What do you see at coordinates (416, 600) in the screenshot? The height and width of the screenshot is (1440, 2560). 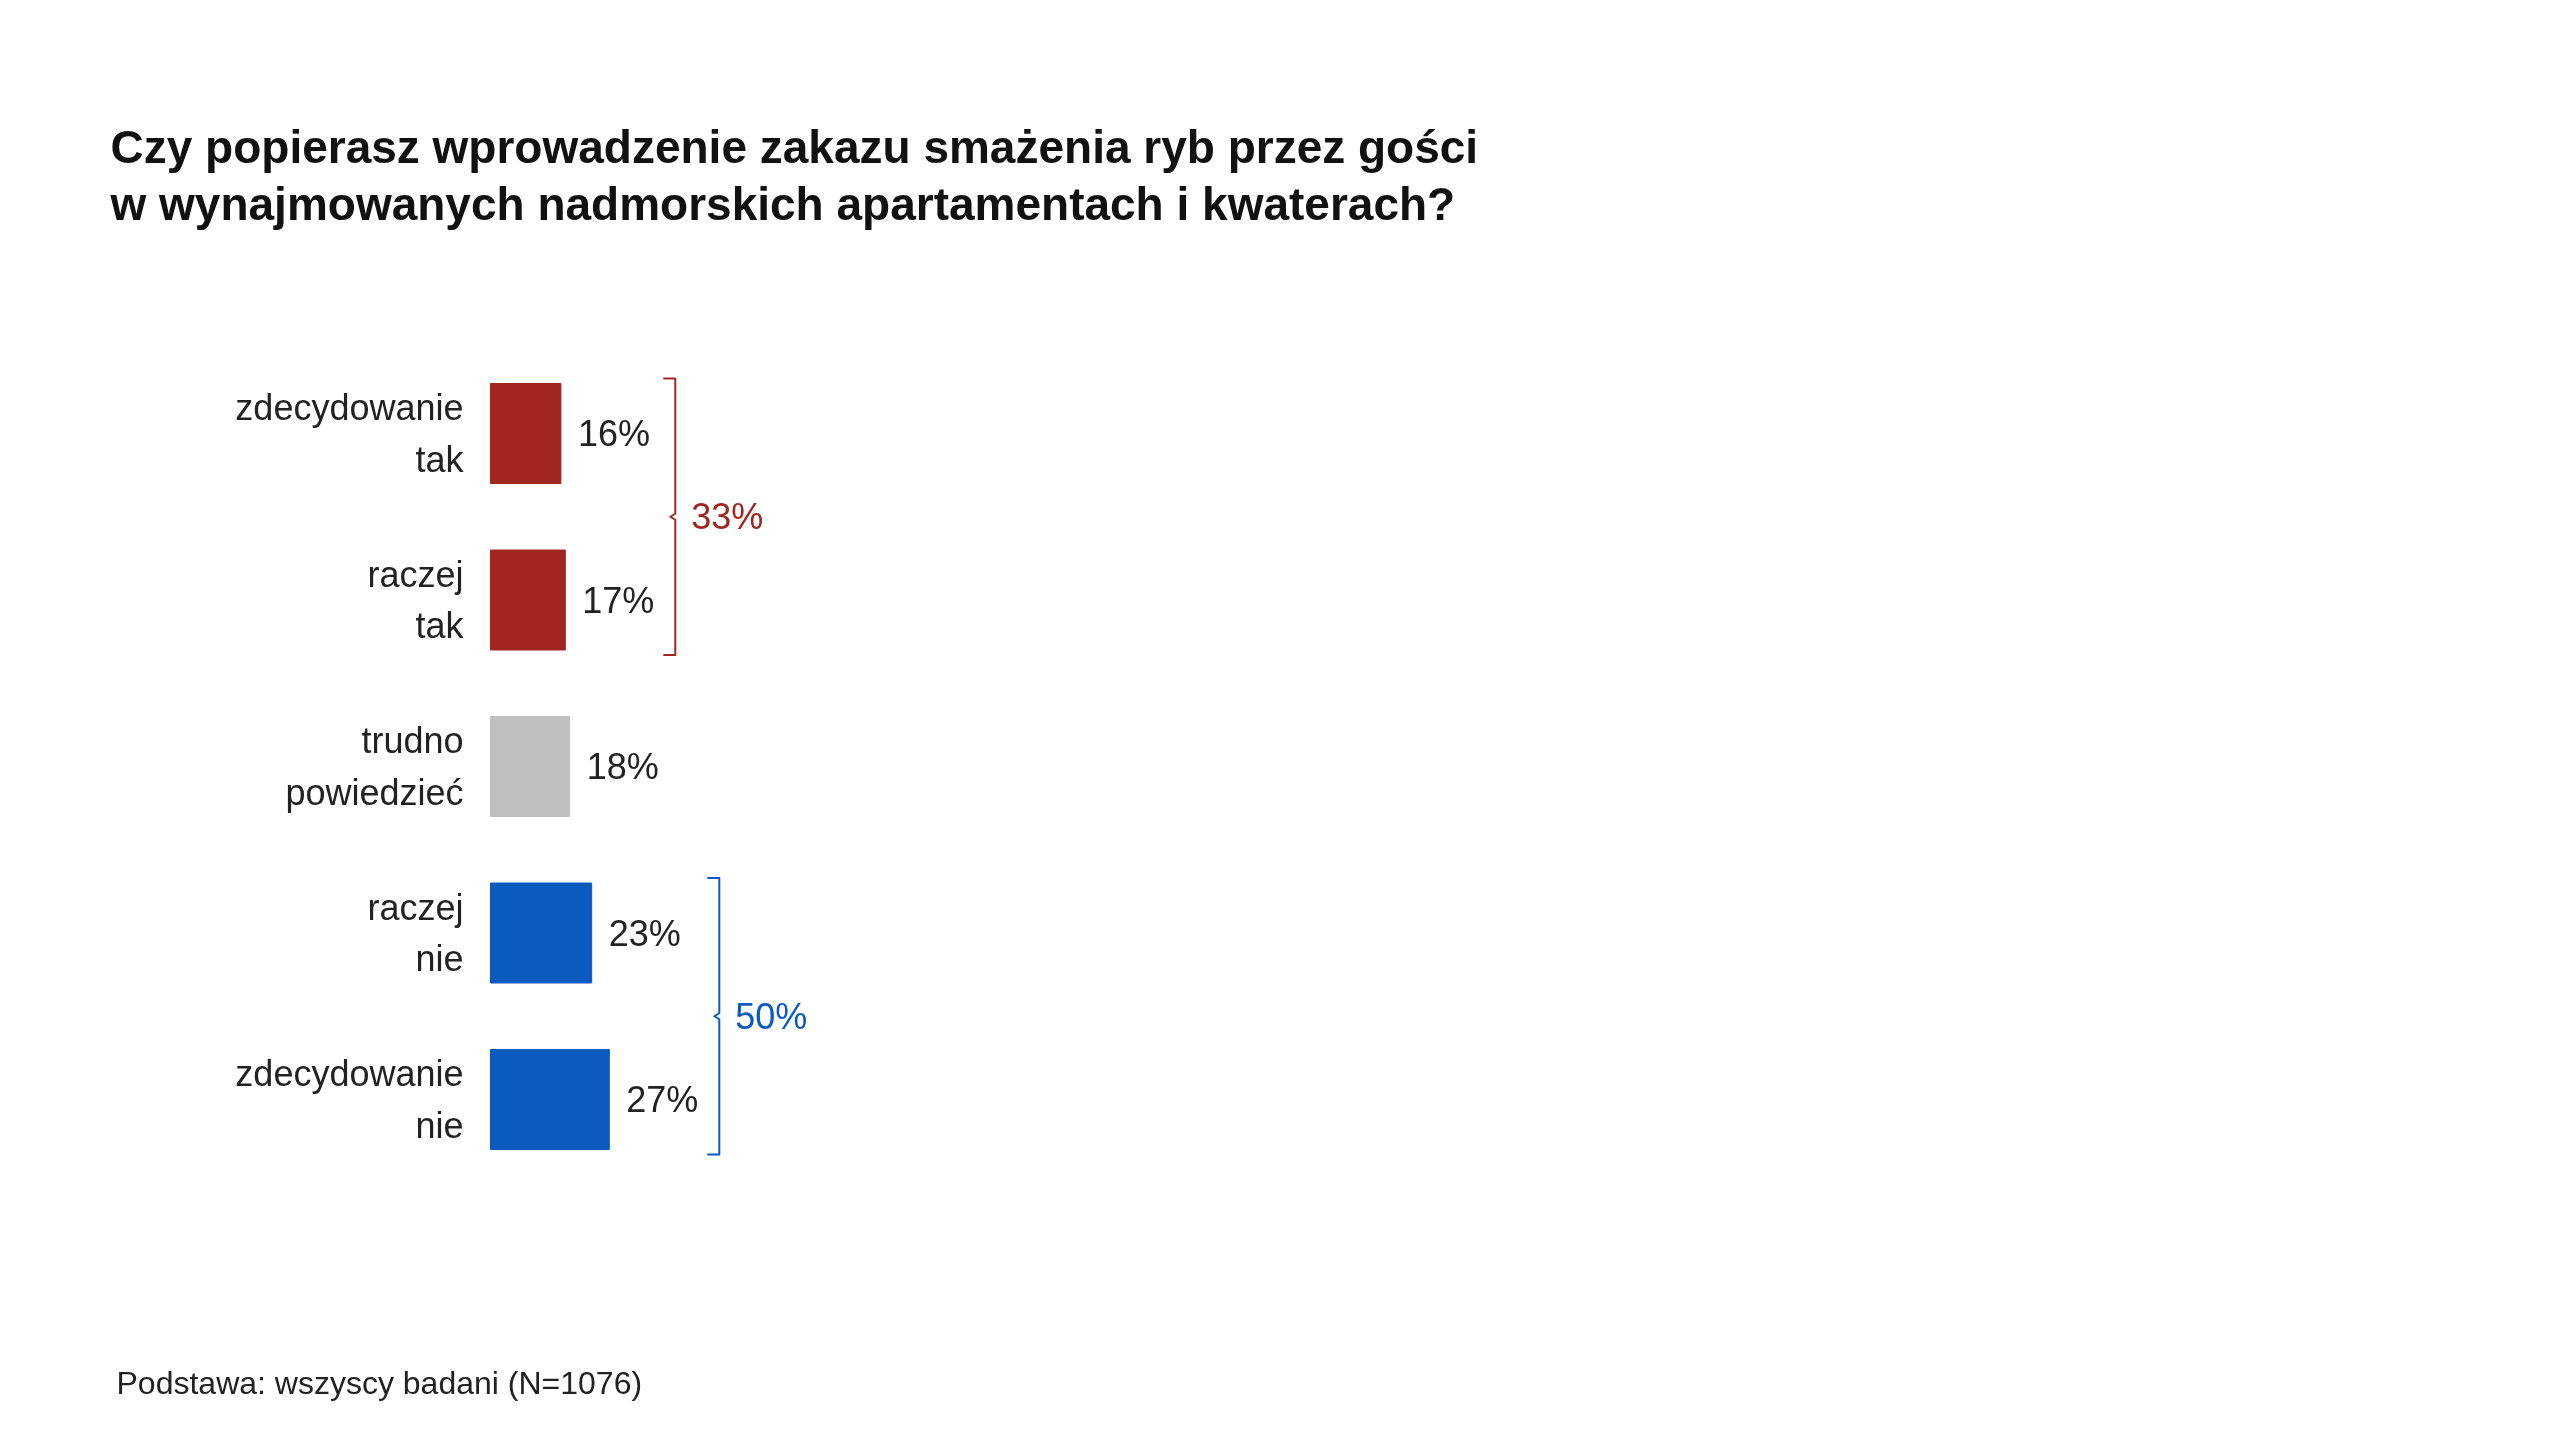 I see `y-tick-label: raczej tak` at bounding box center [416, 600].